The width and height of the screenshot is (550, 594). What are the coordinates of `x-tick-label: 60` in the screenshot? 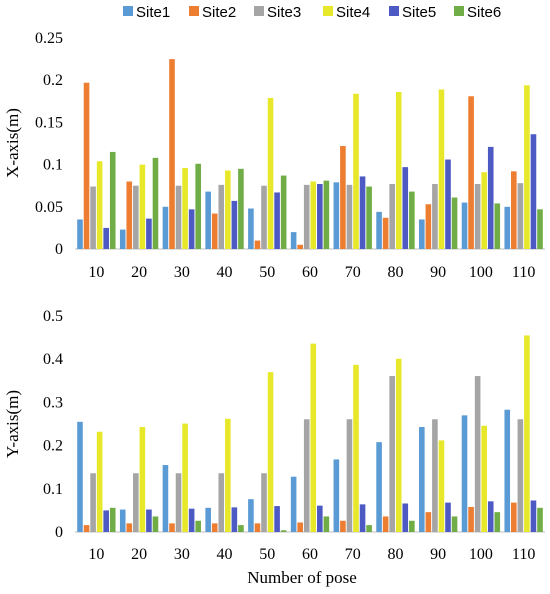 It's located at (310, 554).